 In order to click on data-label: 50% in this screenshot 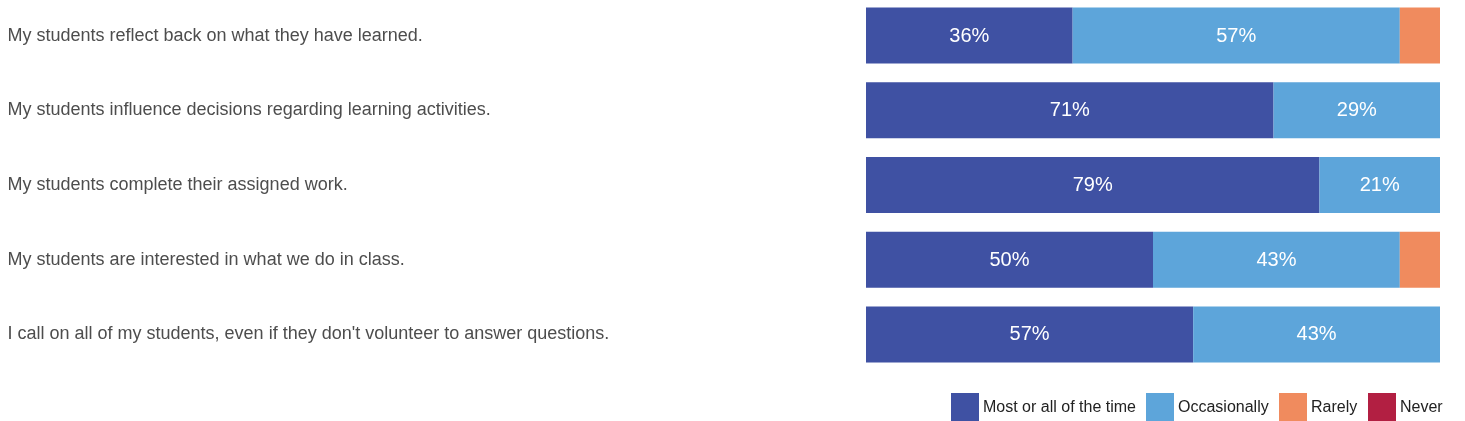, I will do `click(1009, 258)`.